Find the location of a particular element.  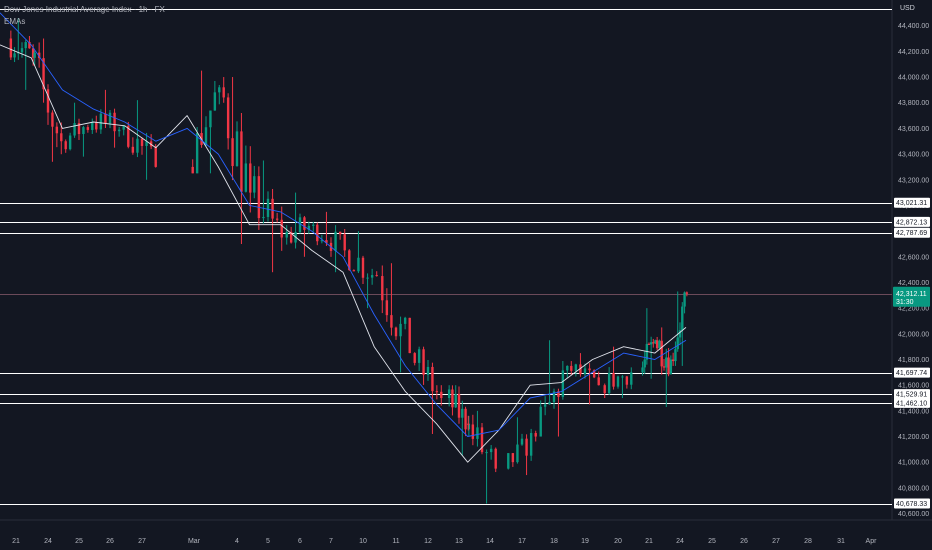

x-tick-label: 12 is located at coordinates (428, 541).